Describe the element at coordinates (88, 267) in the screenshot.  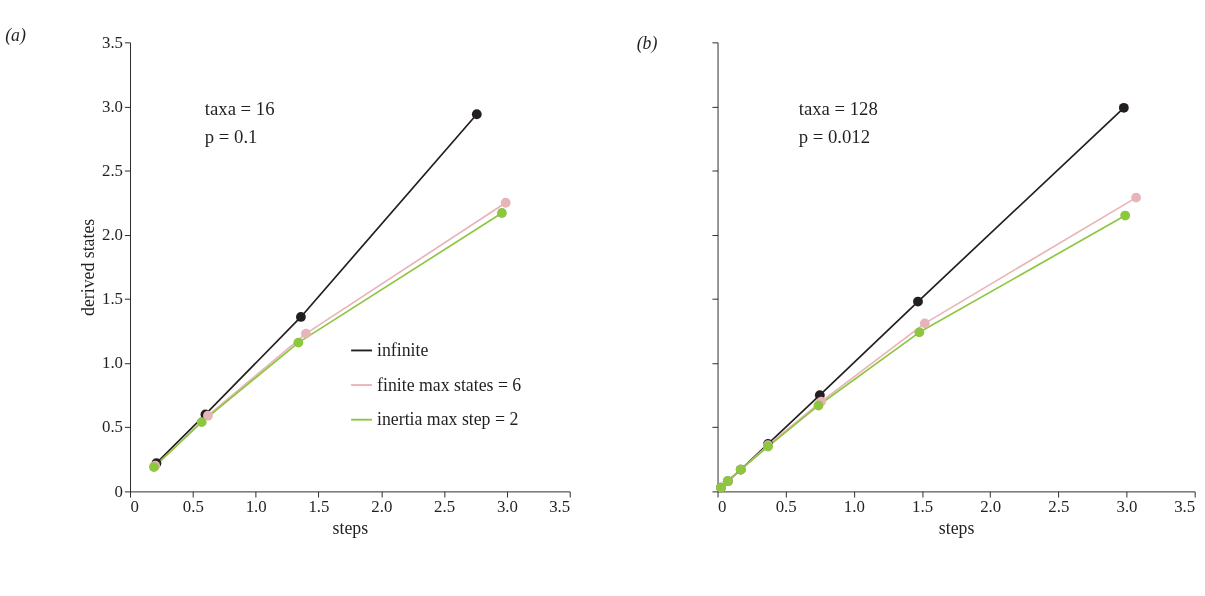
I see `y-axis-title: derived states` at that location.